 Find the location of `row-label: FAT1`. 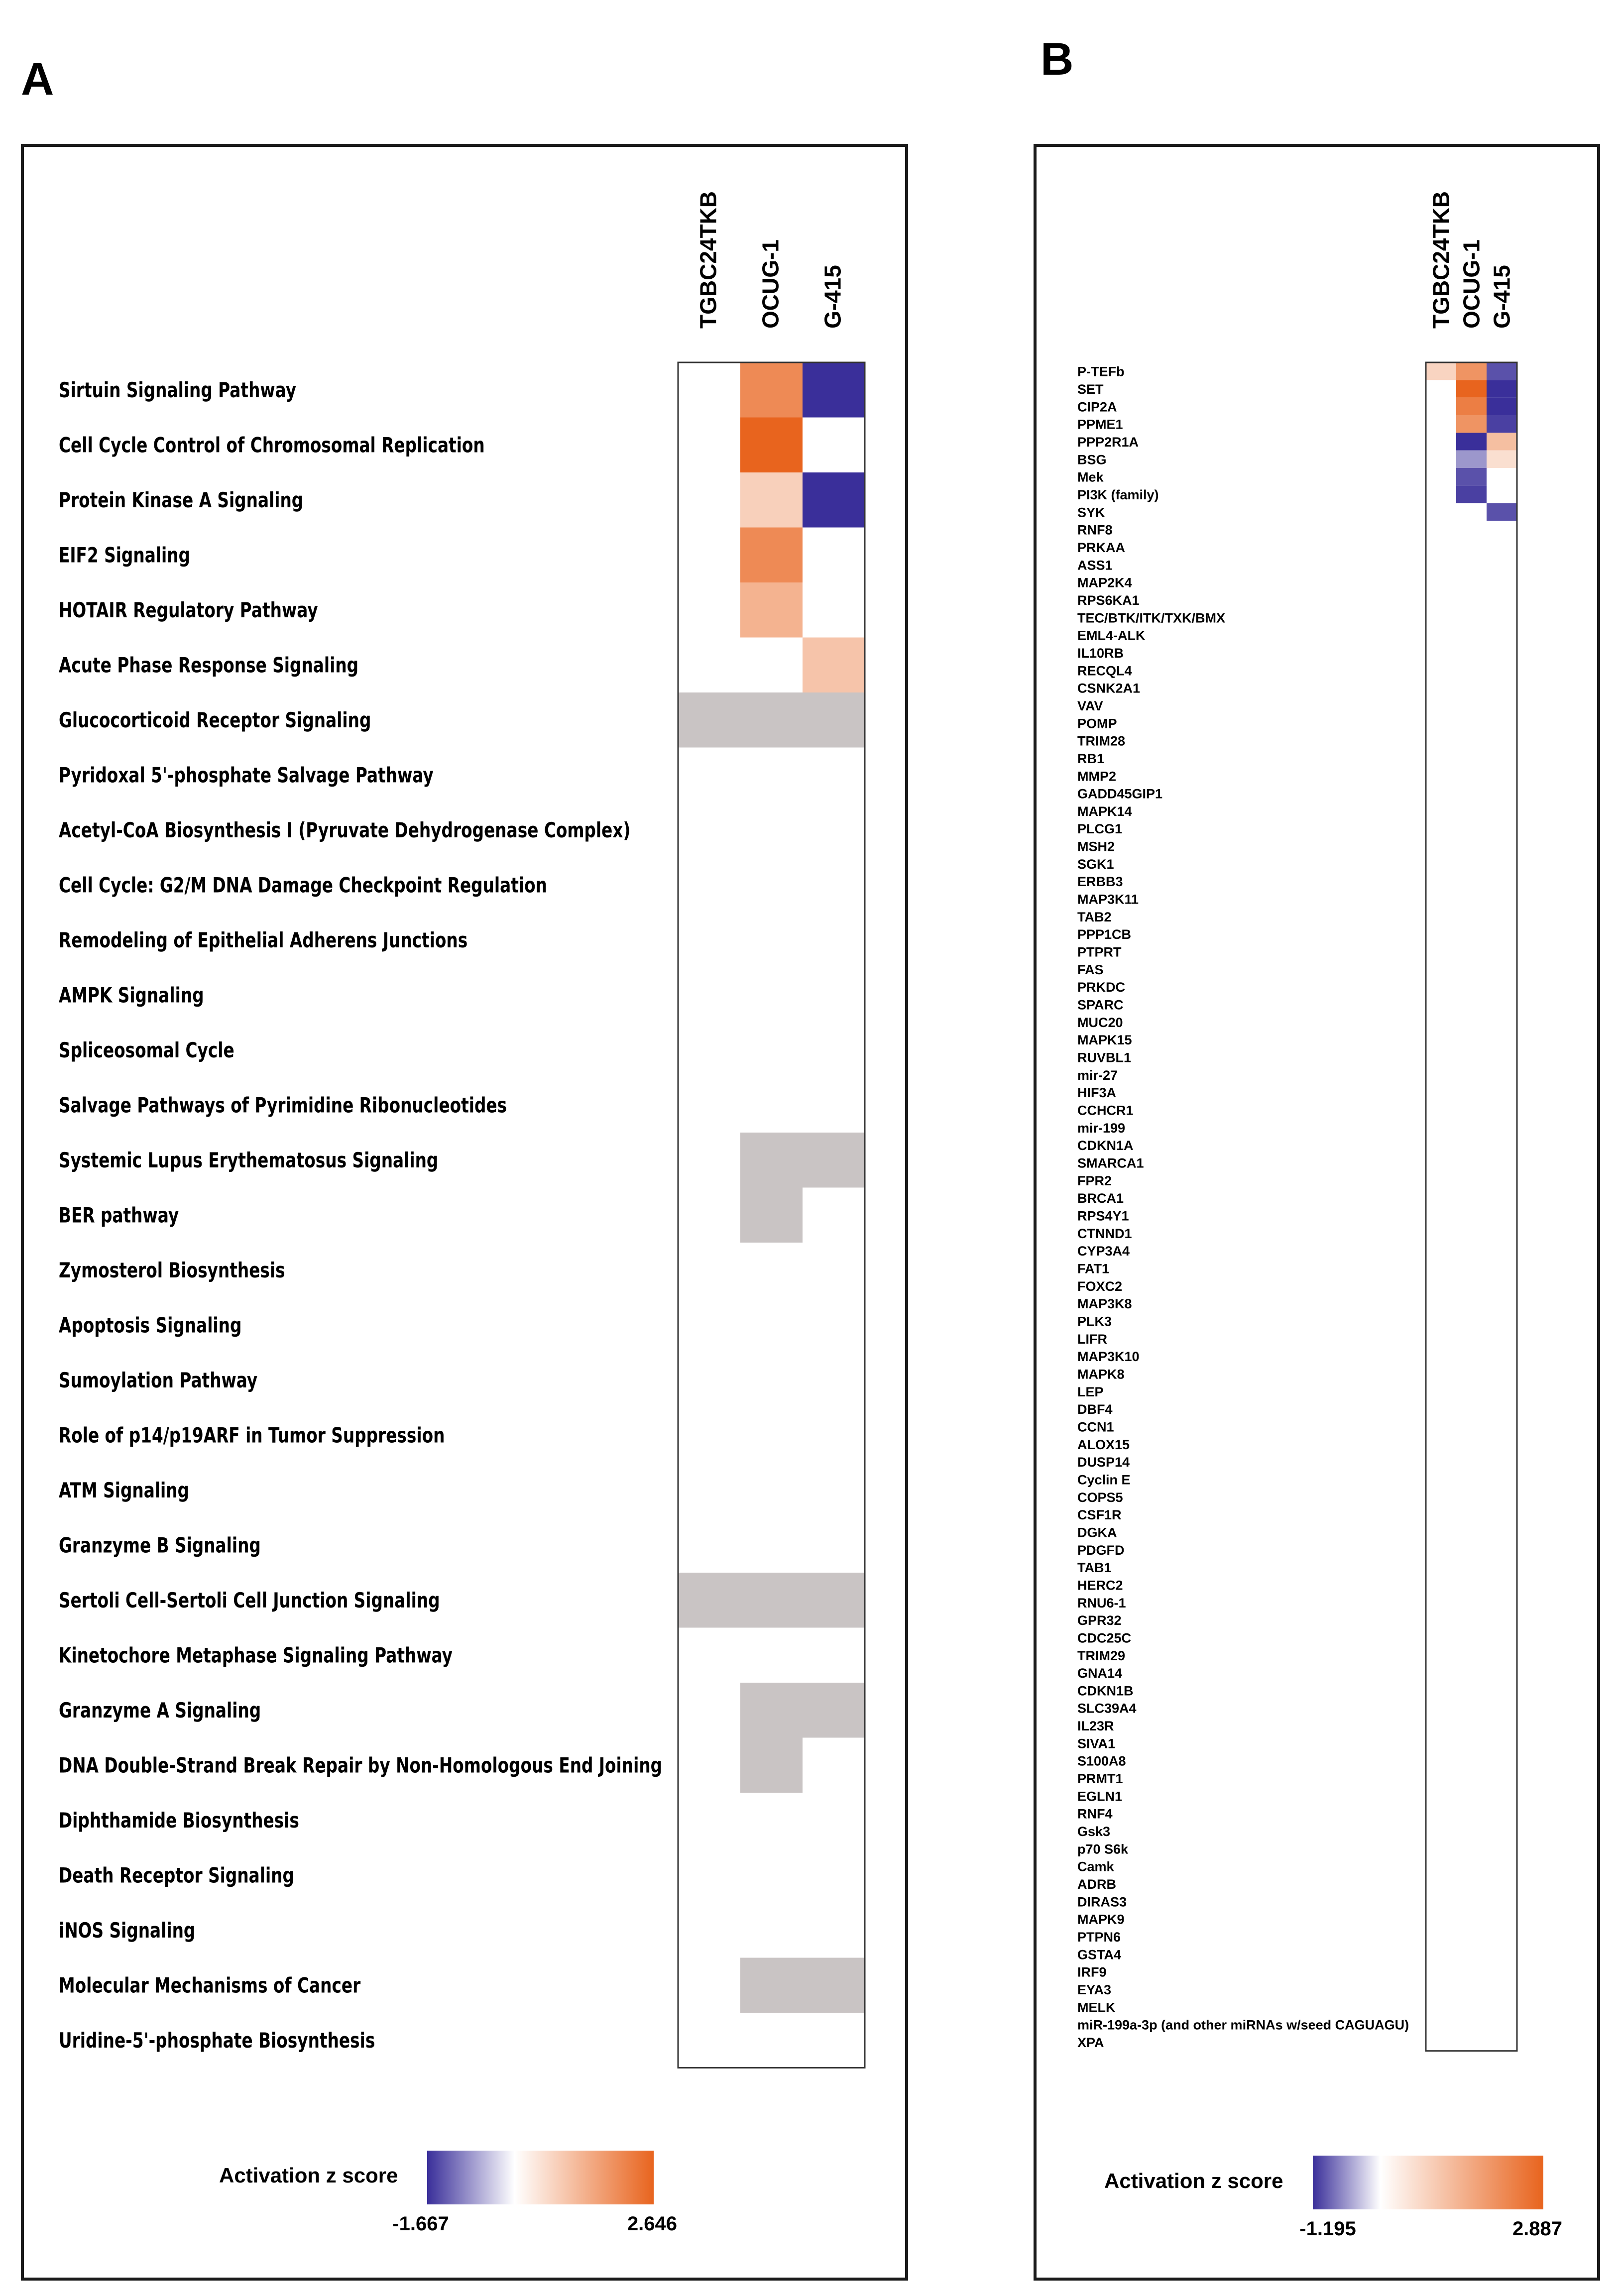

row-label: FAT1 is located at coordinates (1093, 1268).